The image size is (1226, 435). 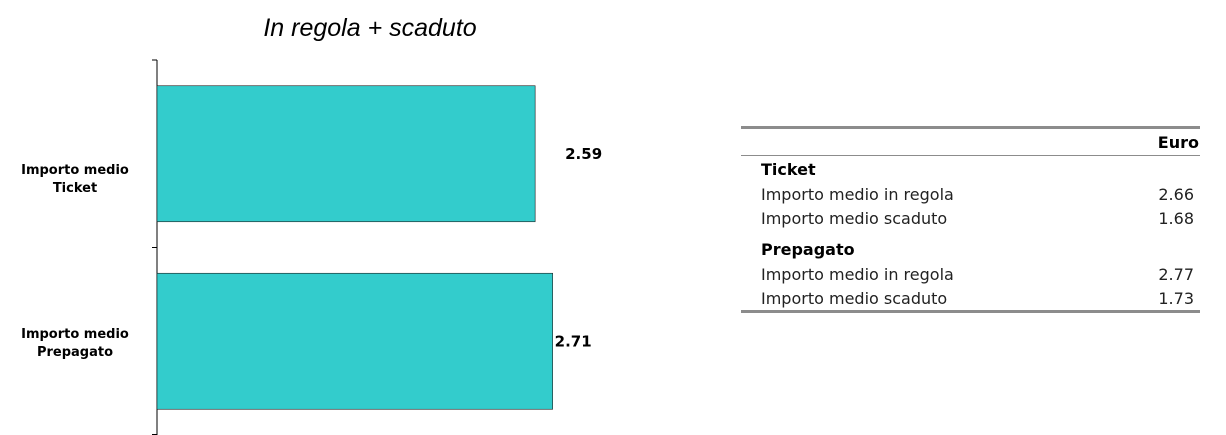 I want to click on category-label-prepagato: Importo medio Prepagato, so click(x=75, y=344).